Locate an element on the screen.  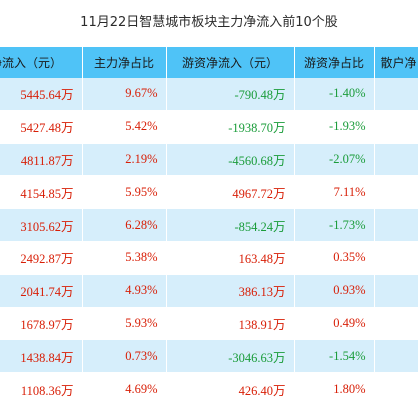
cell-hot-money-net-inflow: -854.24万 is located at coordinates (230, 225).